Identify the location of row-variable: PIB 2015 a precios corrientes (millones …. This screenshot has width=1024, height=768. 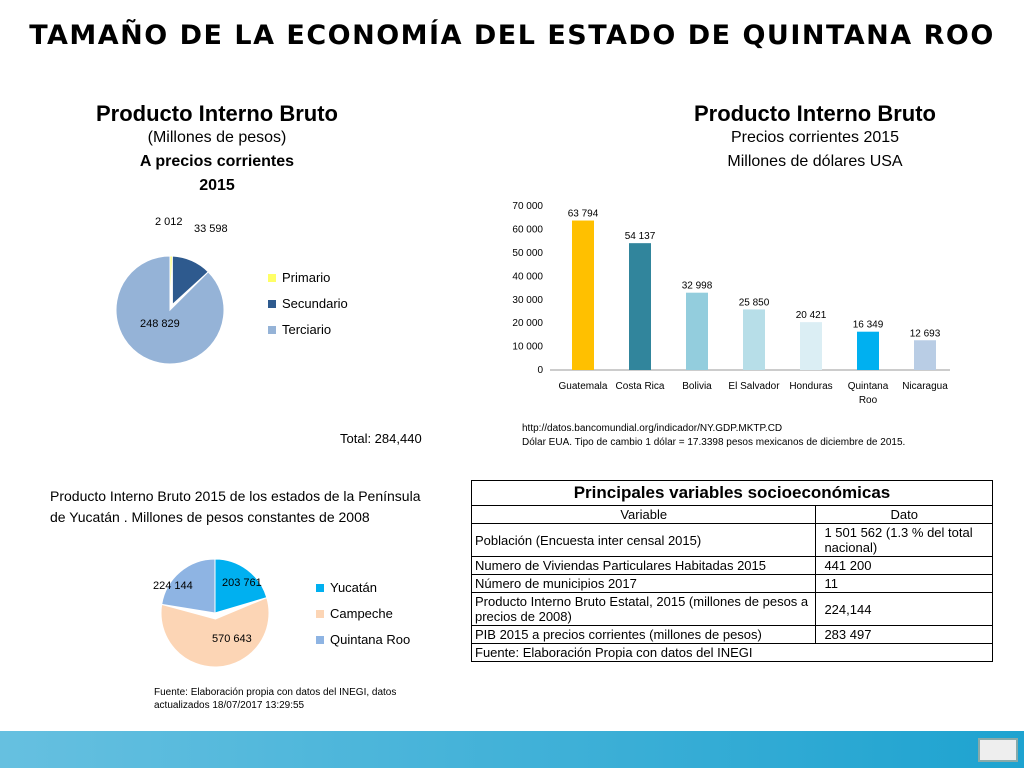
(643, 634).